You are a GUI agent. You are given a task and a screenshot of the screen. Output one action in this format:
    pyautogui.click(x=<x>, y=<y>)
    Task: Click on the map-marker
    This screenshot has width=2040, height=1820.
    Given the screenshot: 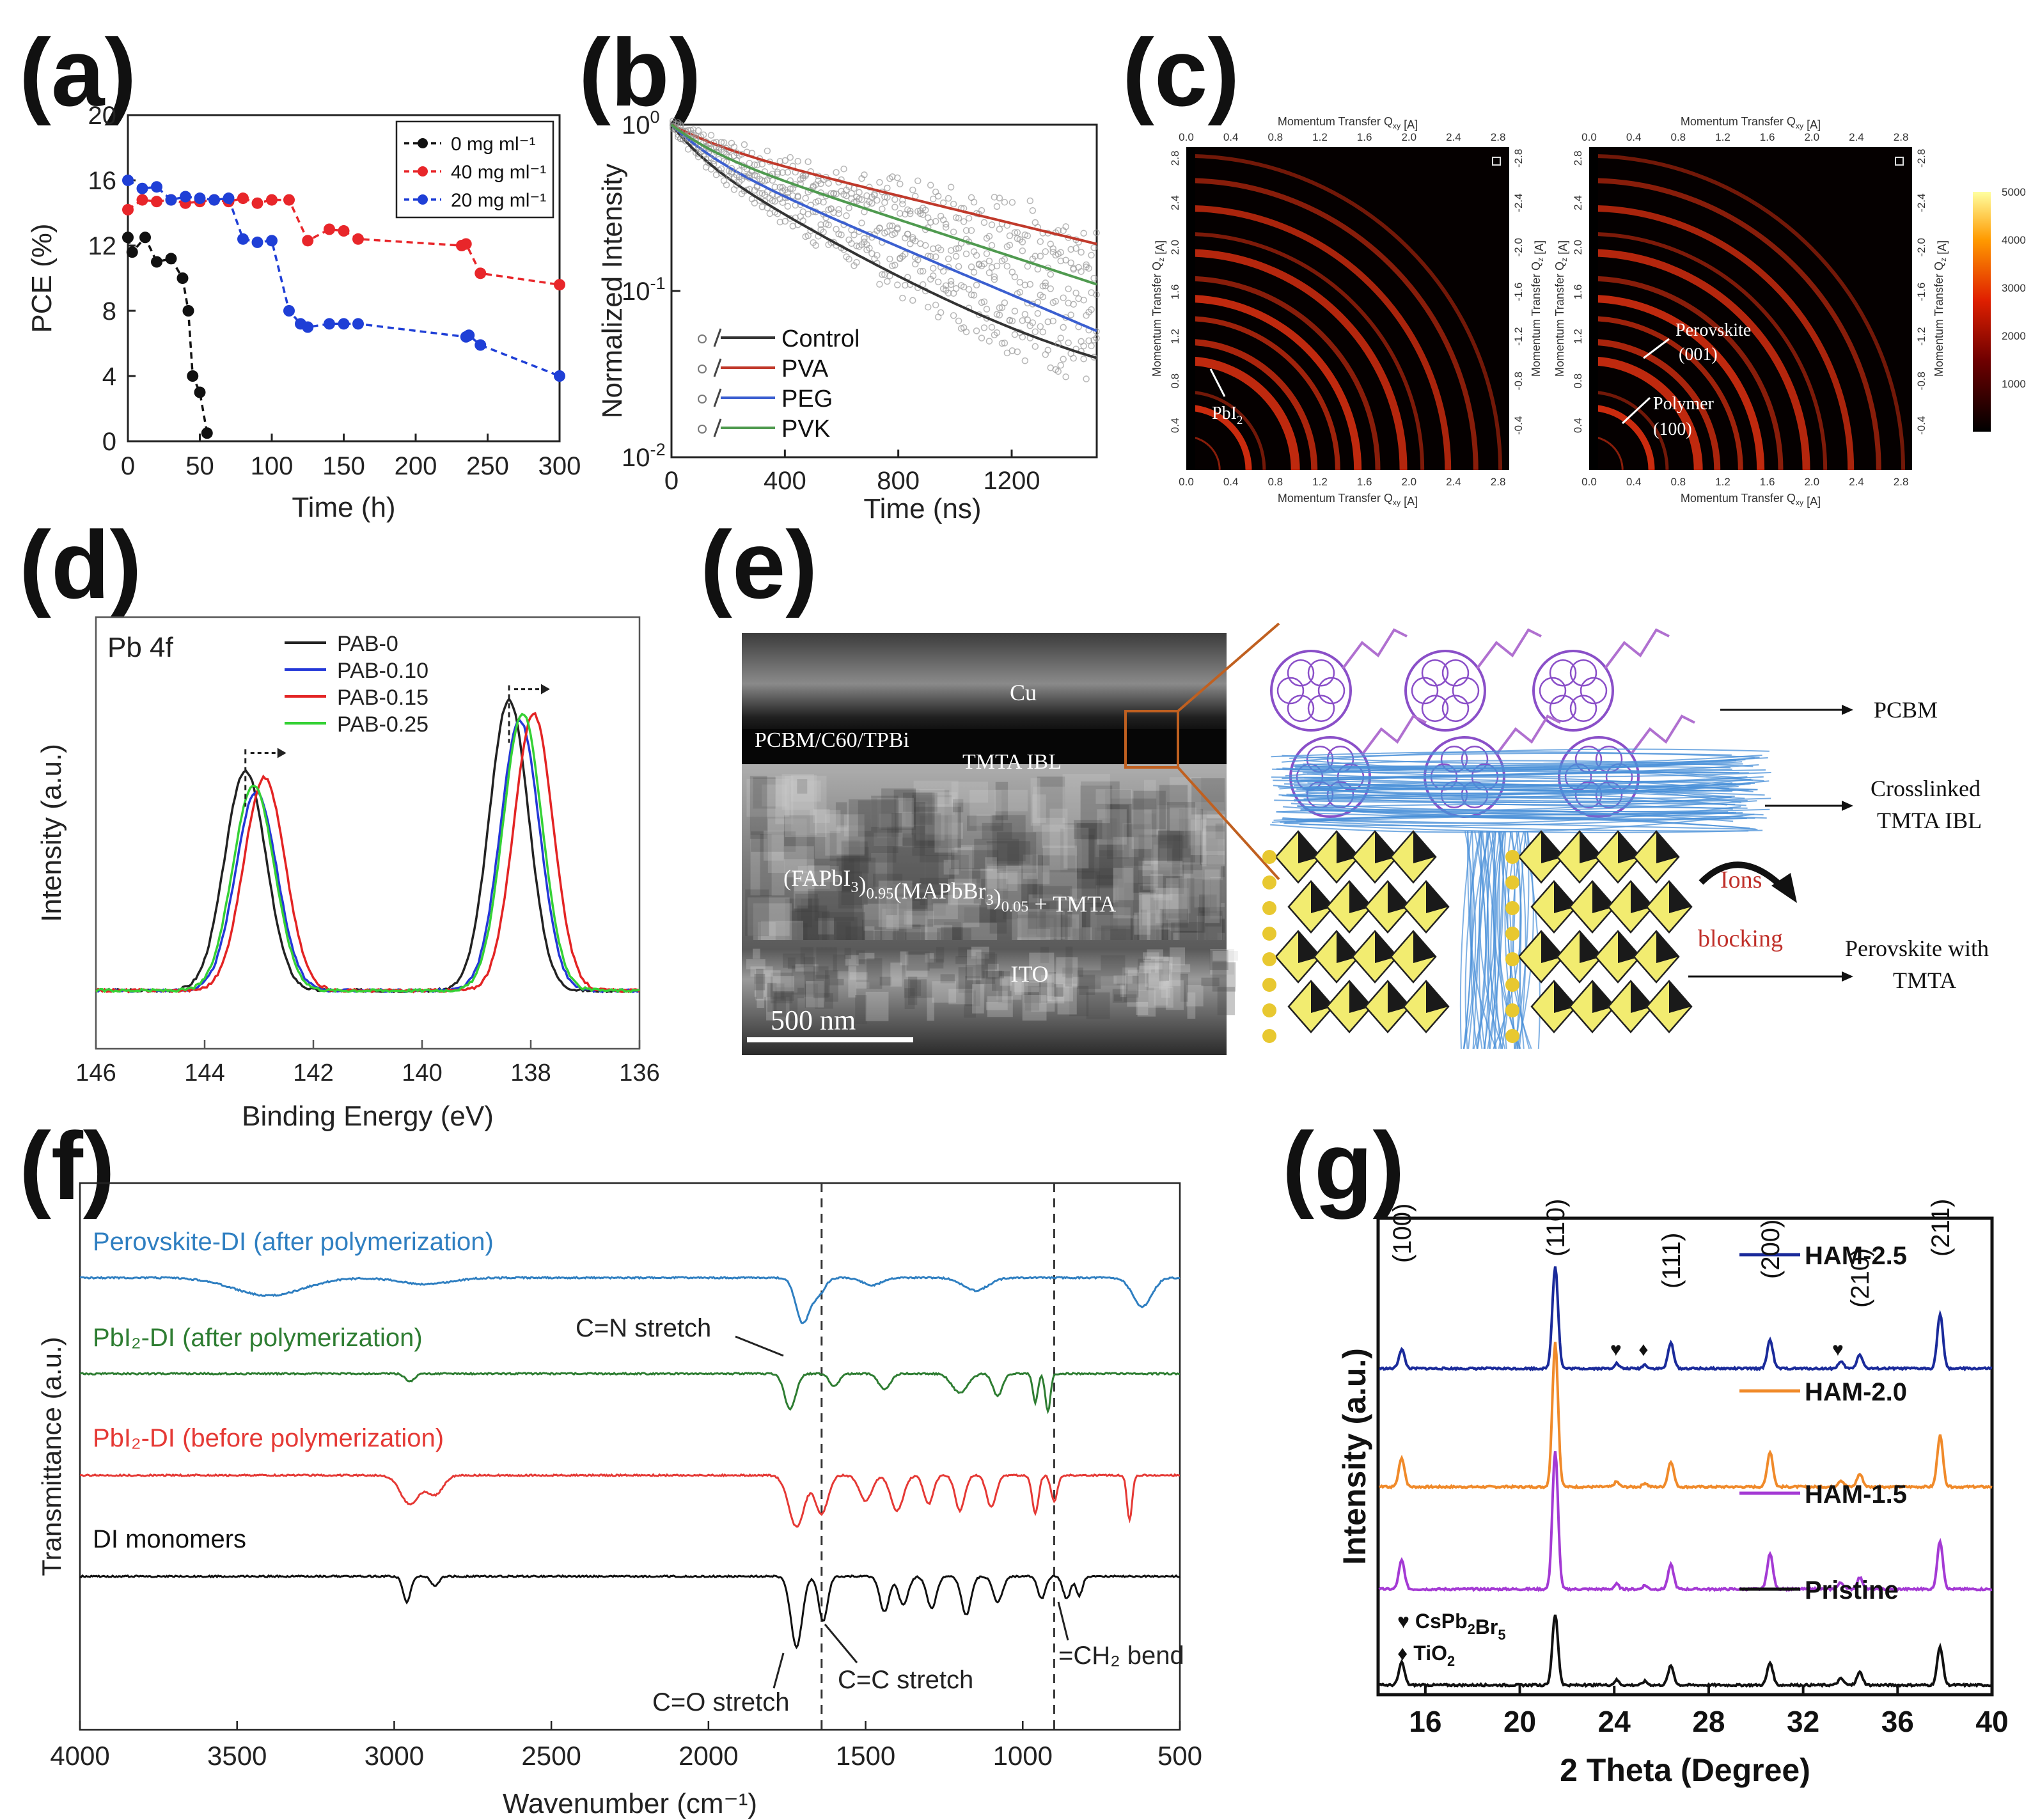 What is the action you would take?
    pyautogui.click(x=1899, y=161)
    